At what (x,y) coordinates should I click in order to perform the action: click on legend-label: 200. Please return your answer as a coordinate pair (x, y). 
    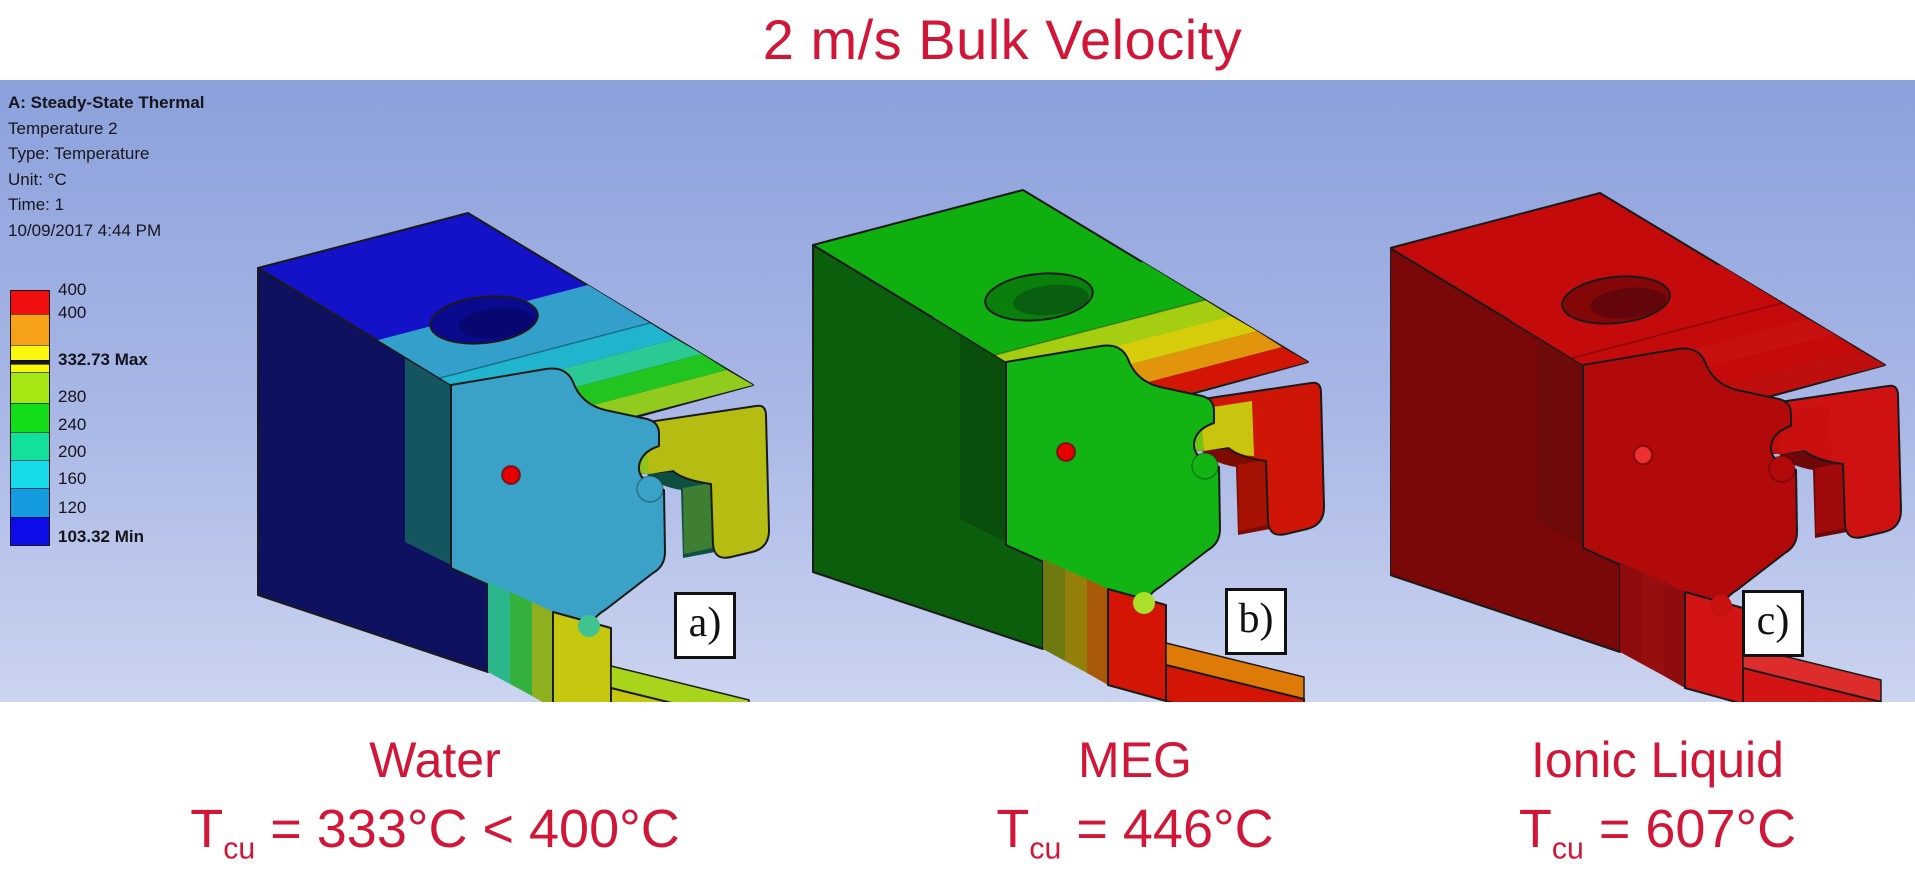
    Looking at the image, I should click on (72, 451).